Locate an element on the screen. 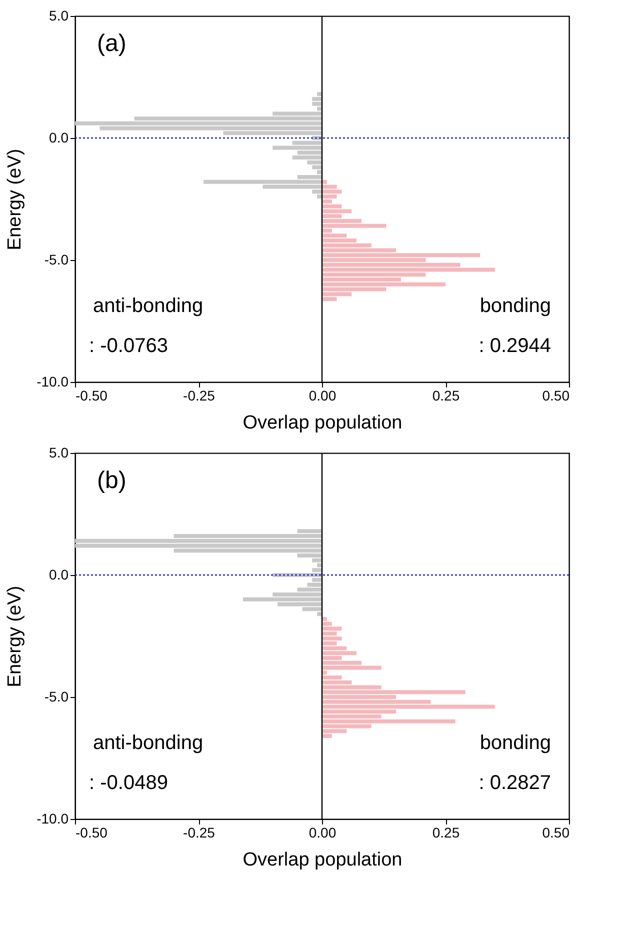  annotation: (a) is located at coordinates (111, 43).